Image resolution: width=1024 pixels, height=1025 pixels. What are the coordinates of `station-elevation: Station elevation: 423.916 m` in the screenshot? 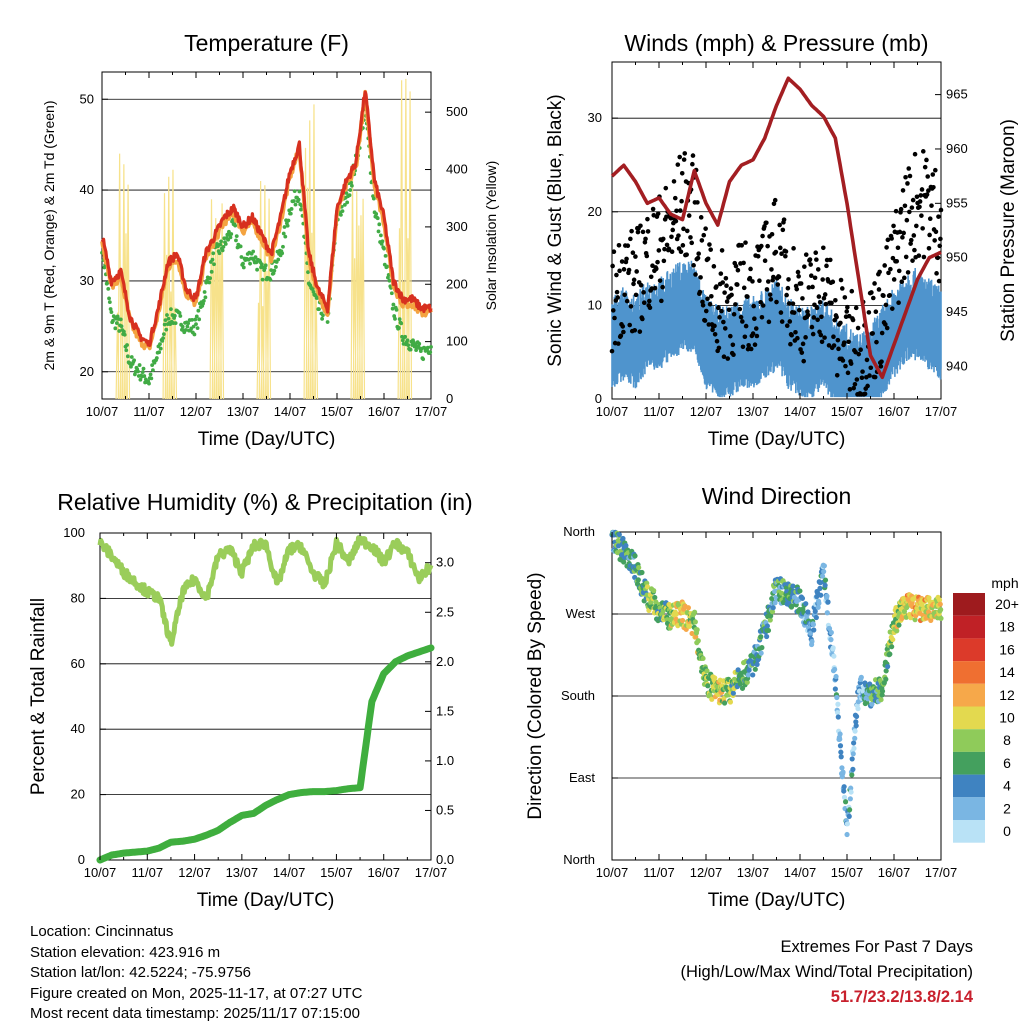 It's located at (125, 952).